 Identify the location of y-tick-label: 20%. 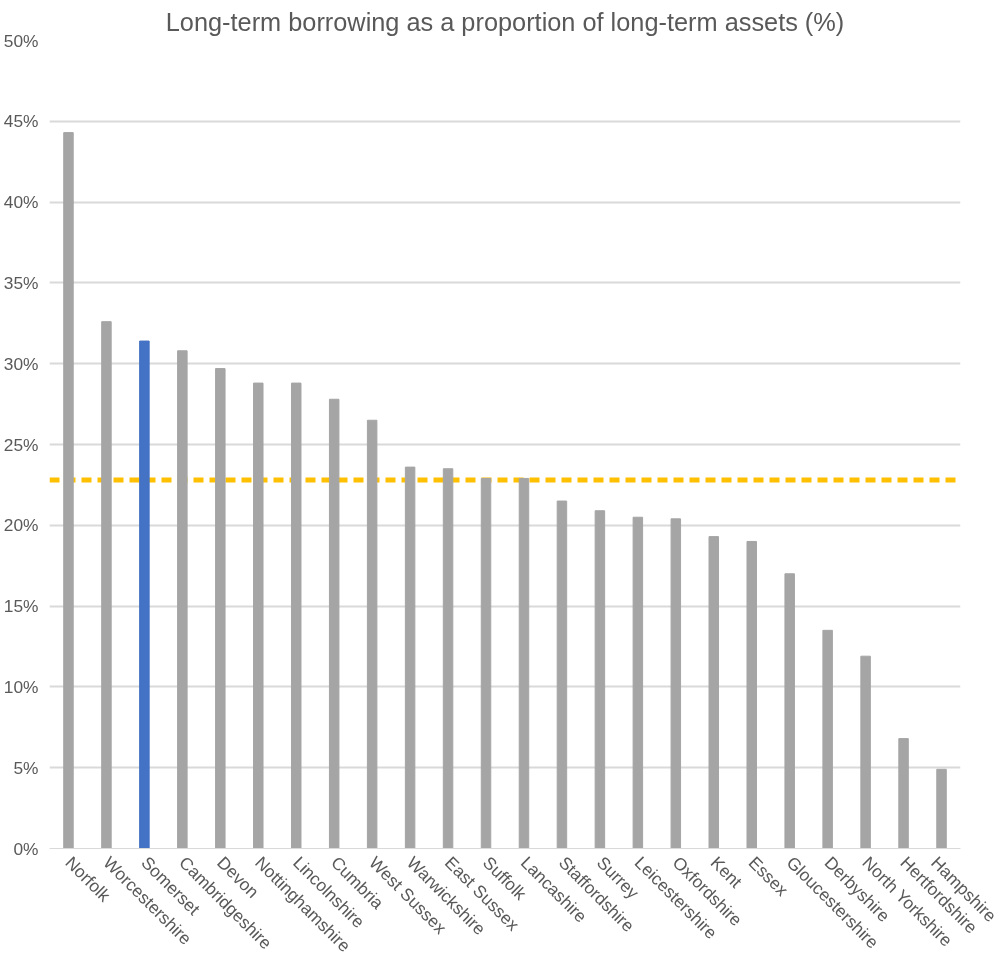
(21, 525).